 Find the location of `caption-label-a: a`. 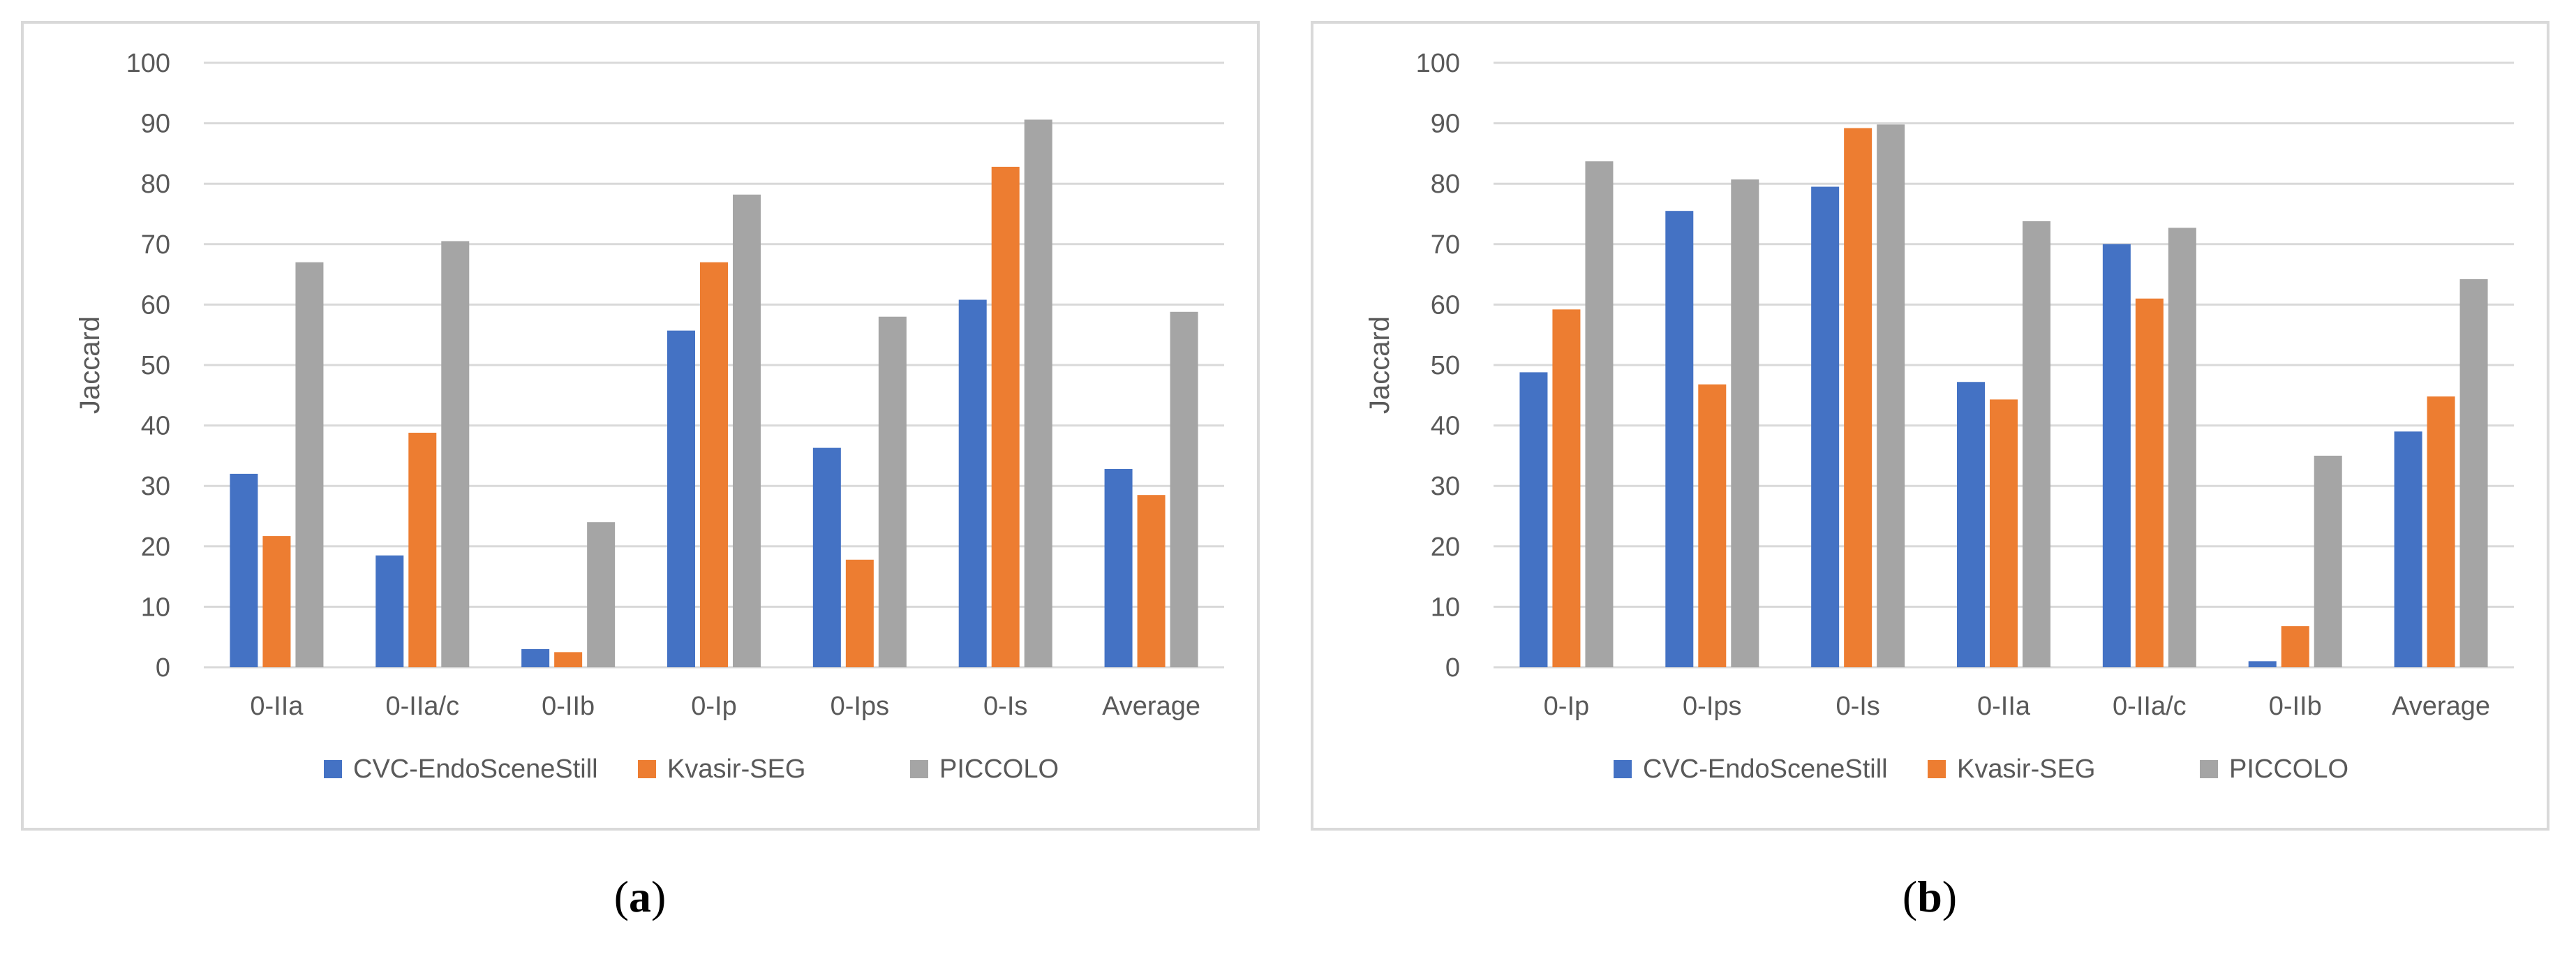

caption-label-a: a is located at coordinates (640, 896).